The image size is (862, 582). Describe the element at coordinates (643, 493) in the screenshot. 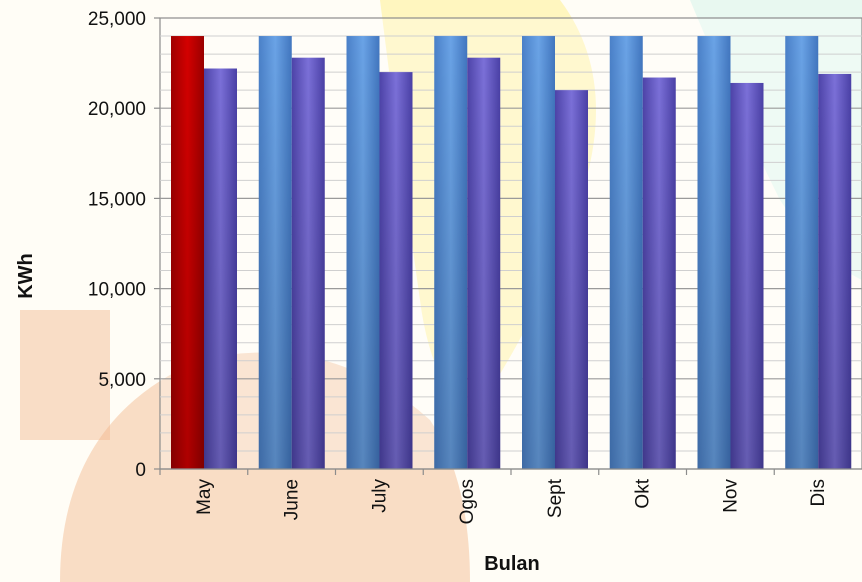

I see `x-tick-label: Okt` at that location.